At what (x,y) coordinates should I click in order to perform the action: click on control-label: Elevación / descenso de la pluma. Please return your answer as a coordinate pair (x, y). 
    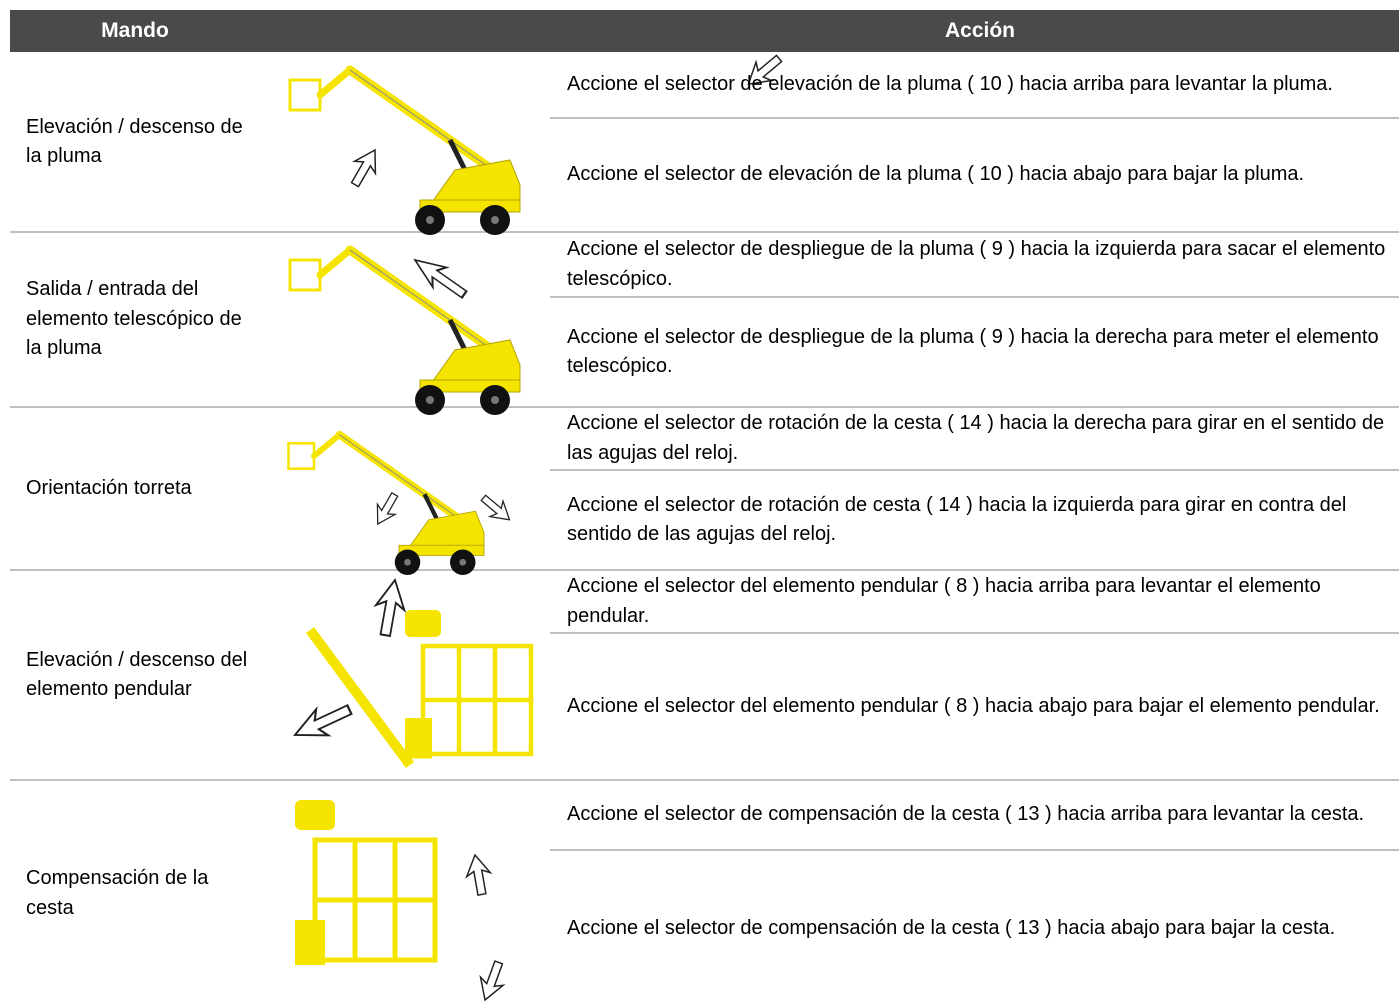
    Looking at the image, I should click on (137, 142).